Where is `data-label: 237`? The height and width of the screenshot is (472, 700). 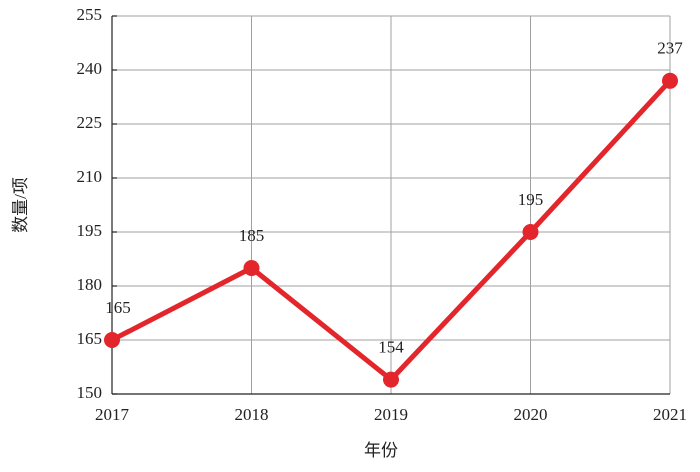 data-label: 237 is located at coordinates (670, 48).